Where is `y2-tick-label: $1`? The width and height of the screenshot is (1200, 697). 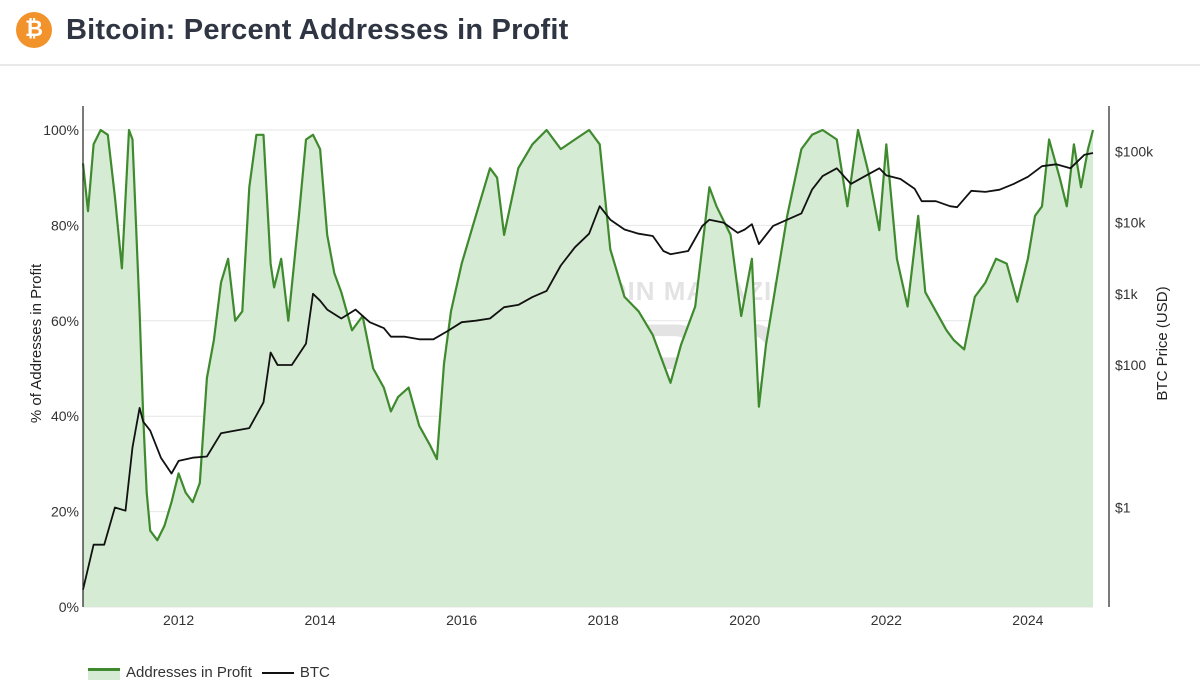
y2-tick-label: $1 is located at coordinates (1123, 507).